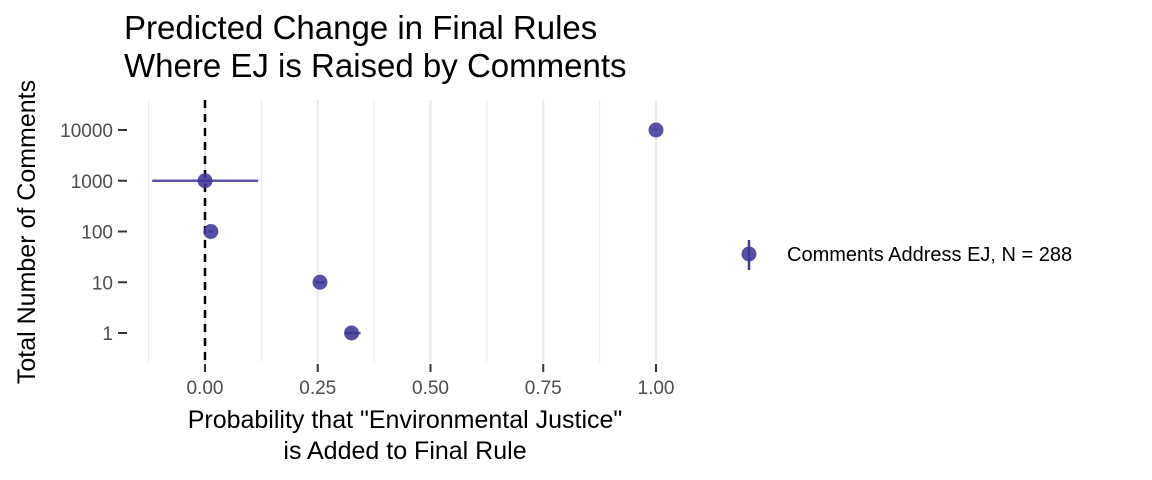 The height and width of the screenshot is (480, 1152). What do you see at coordinates (375, 65) in the screenshot?
I see `chart-title-line-2: Where EJ is Raised by Comments` at bounding box center [375, 65].